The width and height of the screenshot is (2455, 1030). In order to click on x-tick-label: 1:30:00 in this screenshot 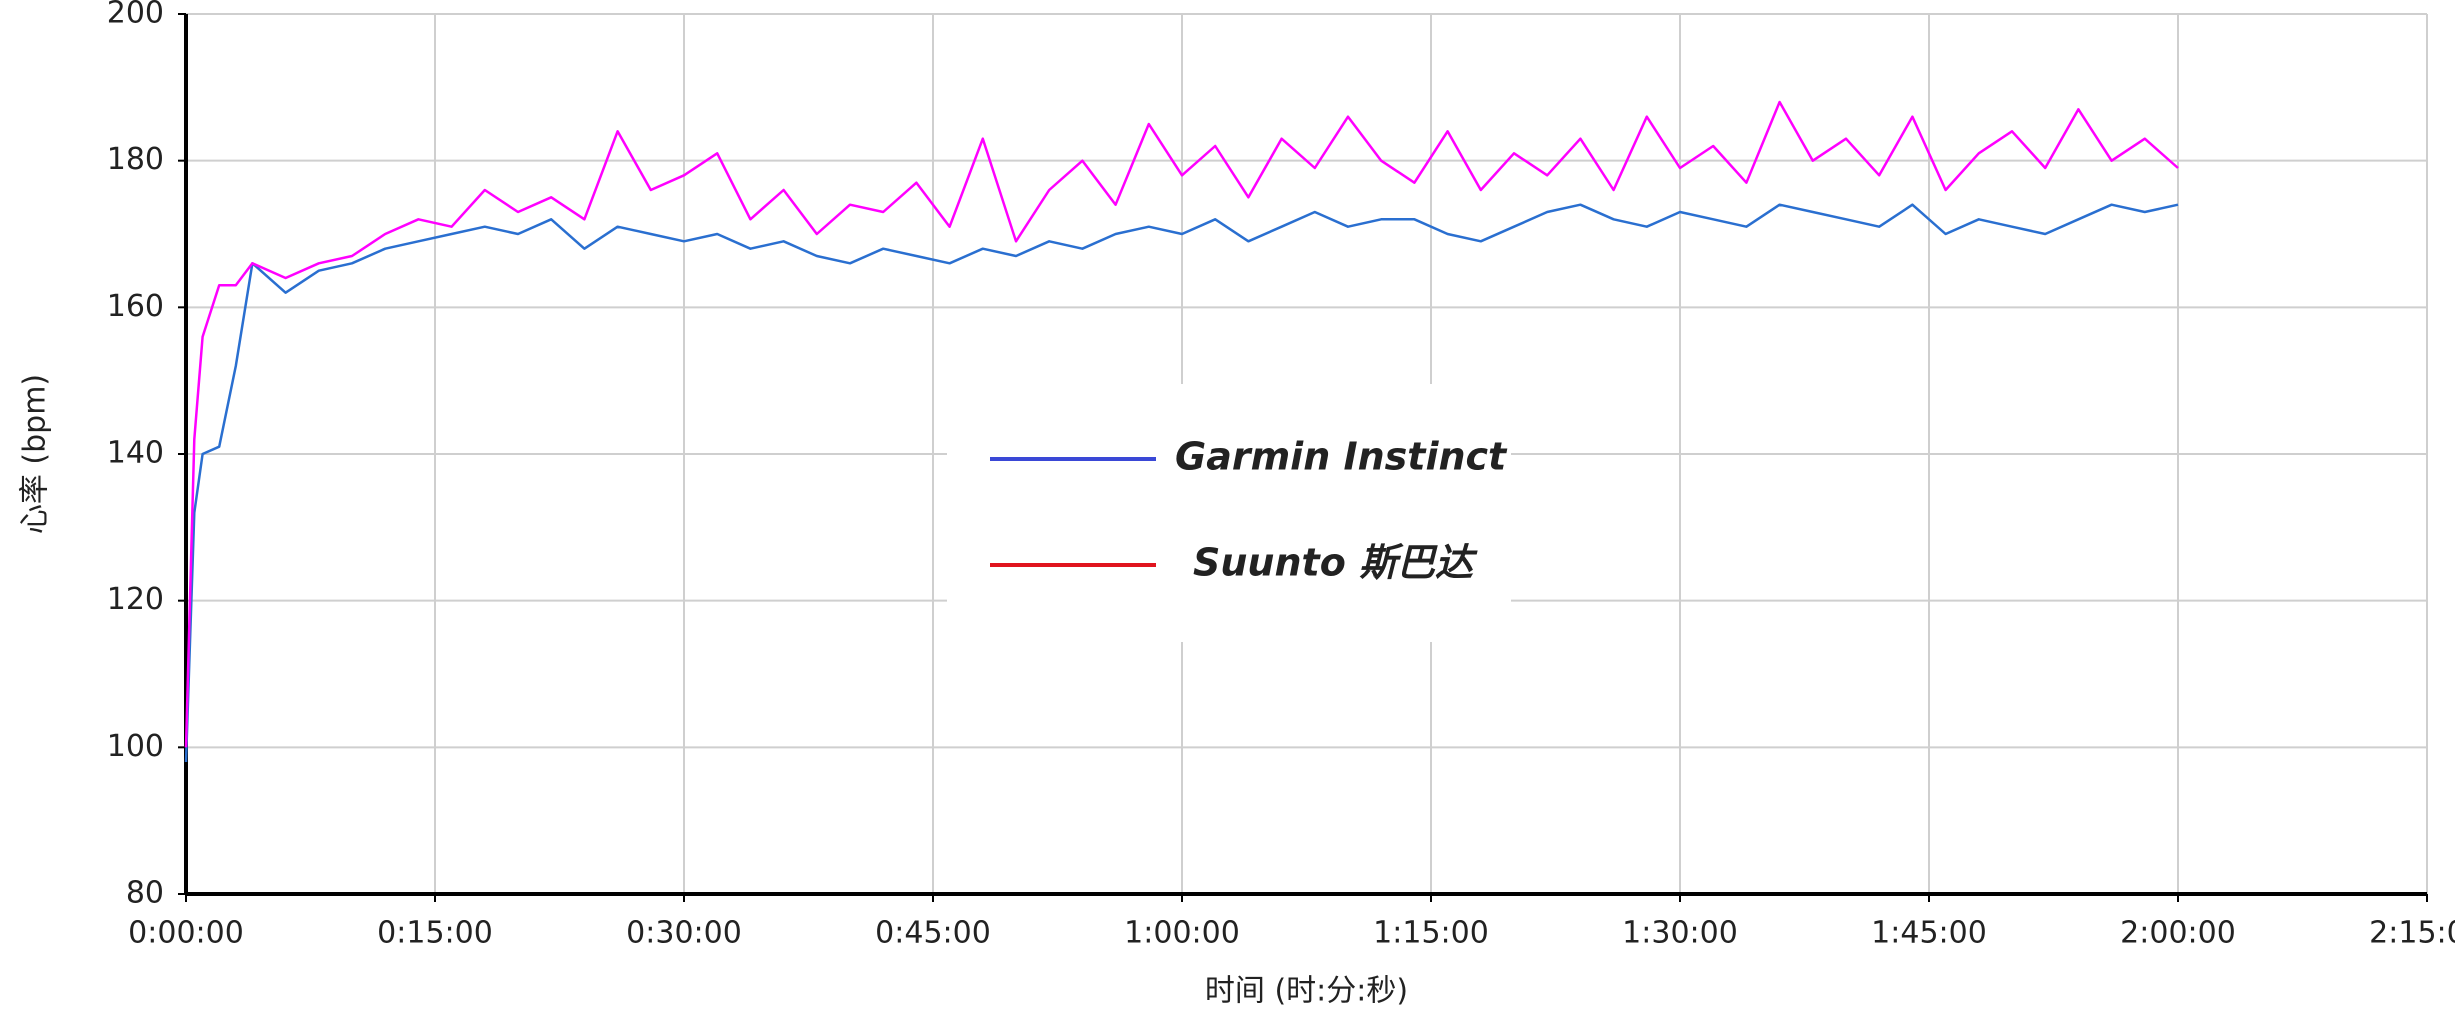, I will do `click(1680, 933)`.